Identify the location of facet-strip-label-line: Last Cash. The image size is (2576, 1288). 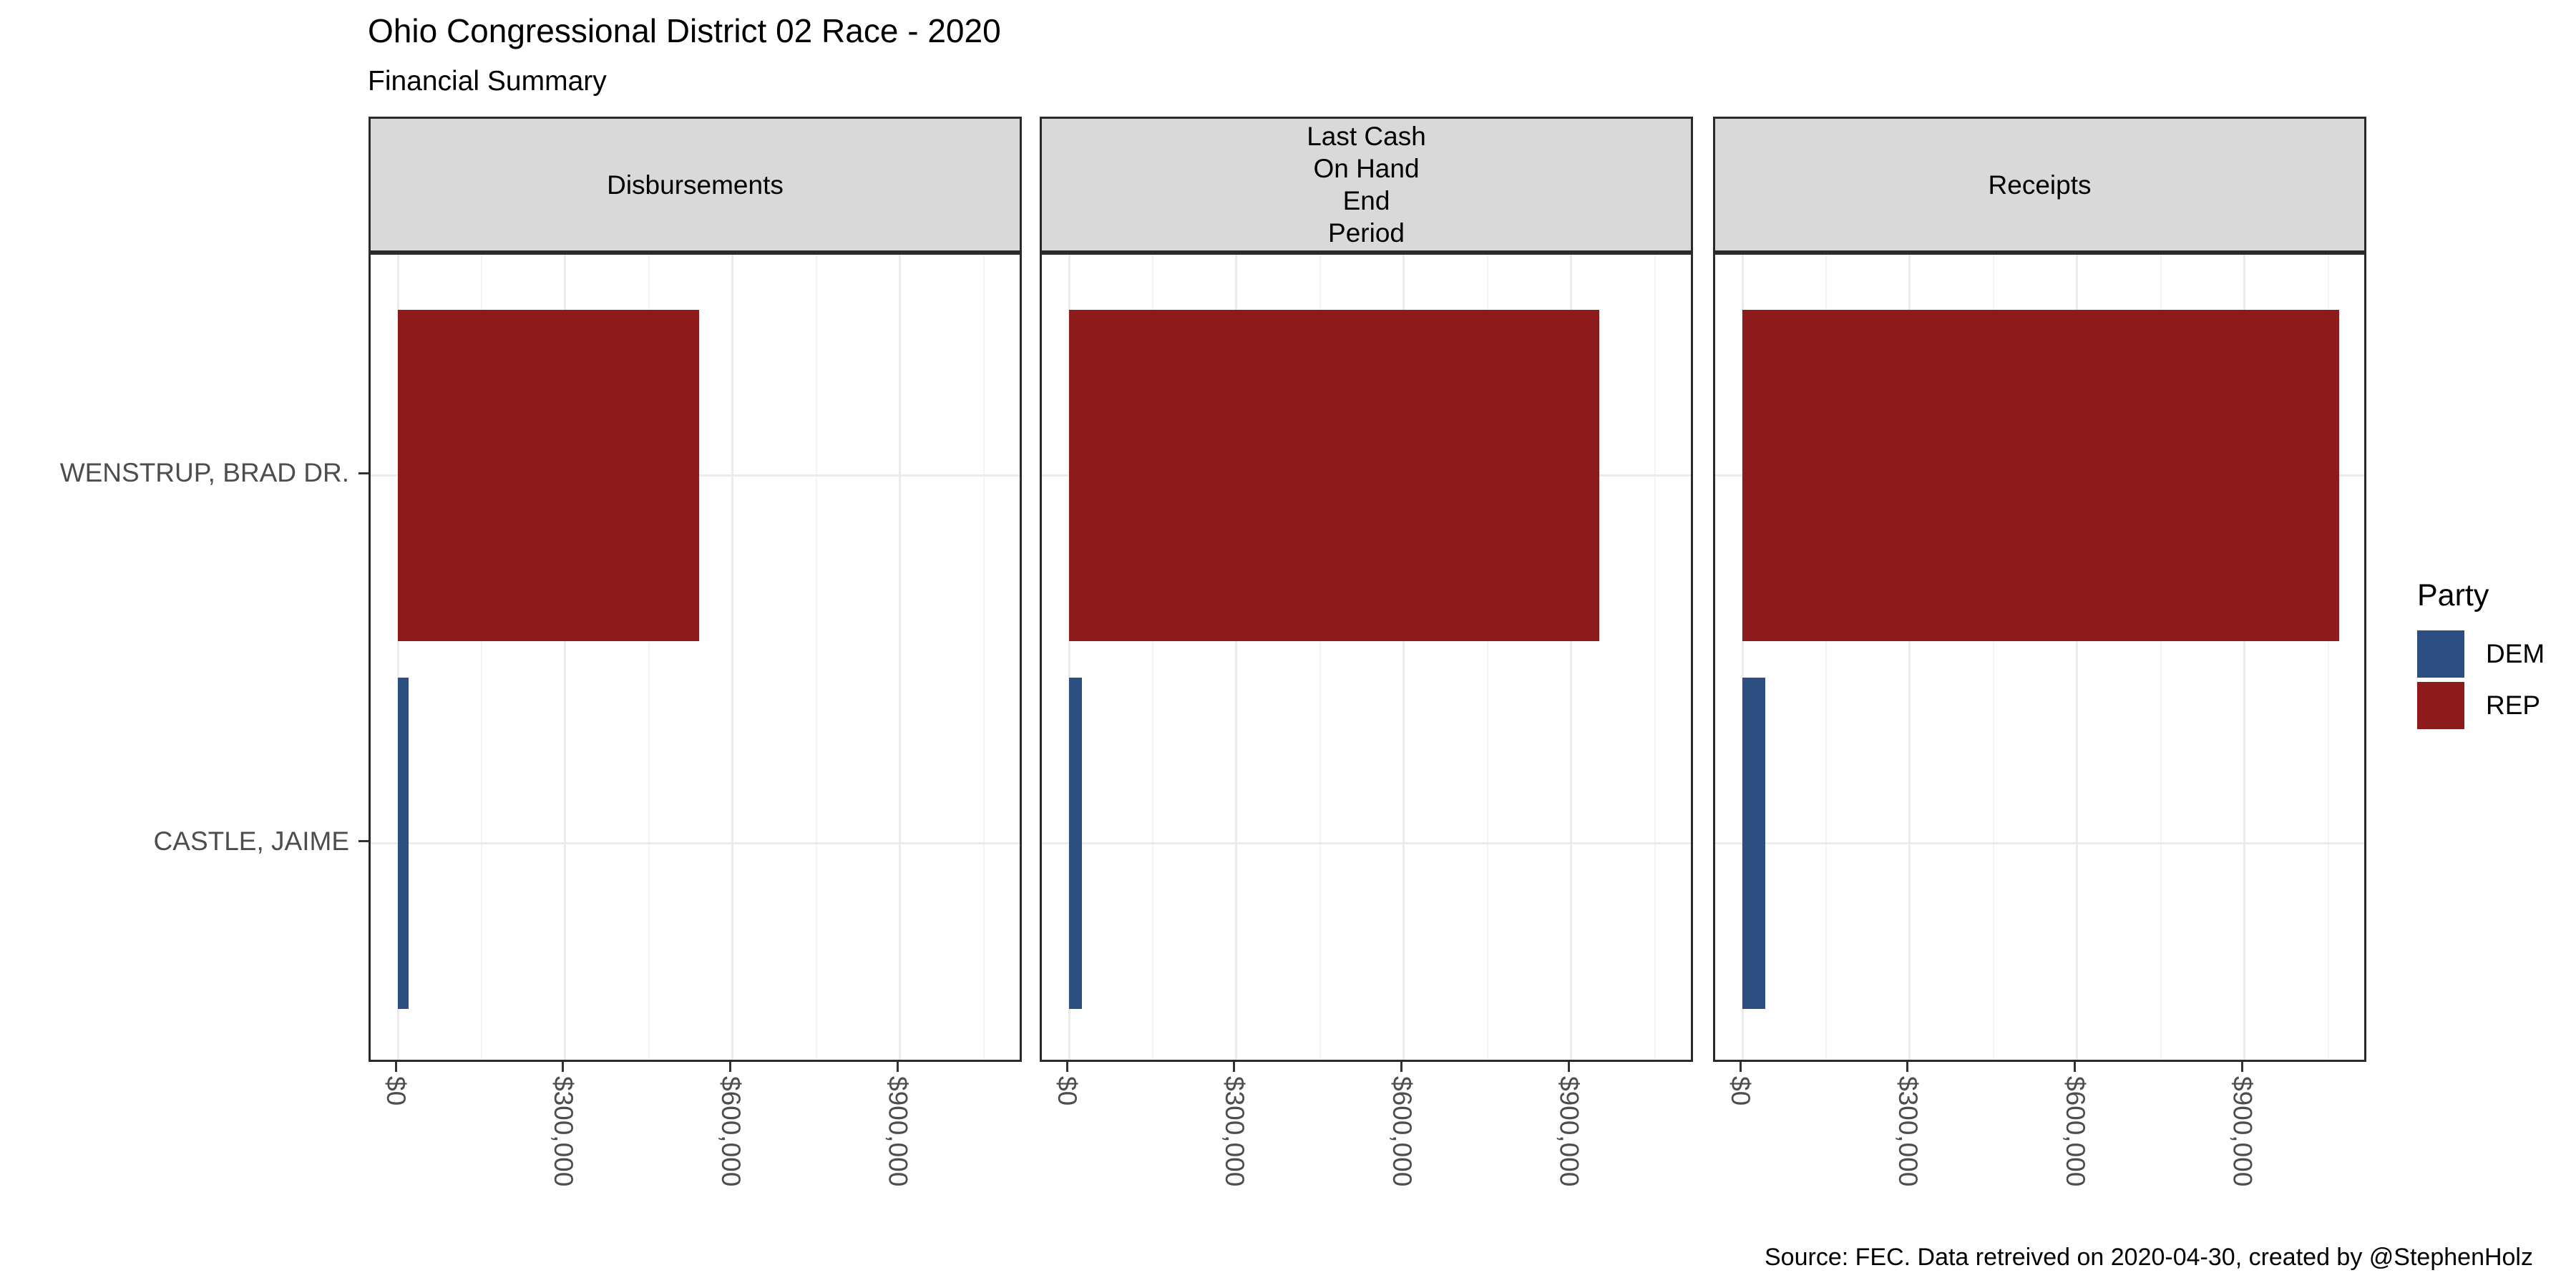
(1366, 136).